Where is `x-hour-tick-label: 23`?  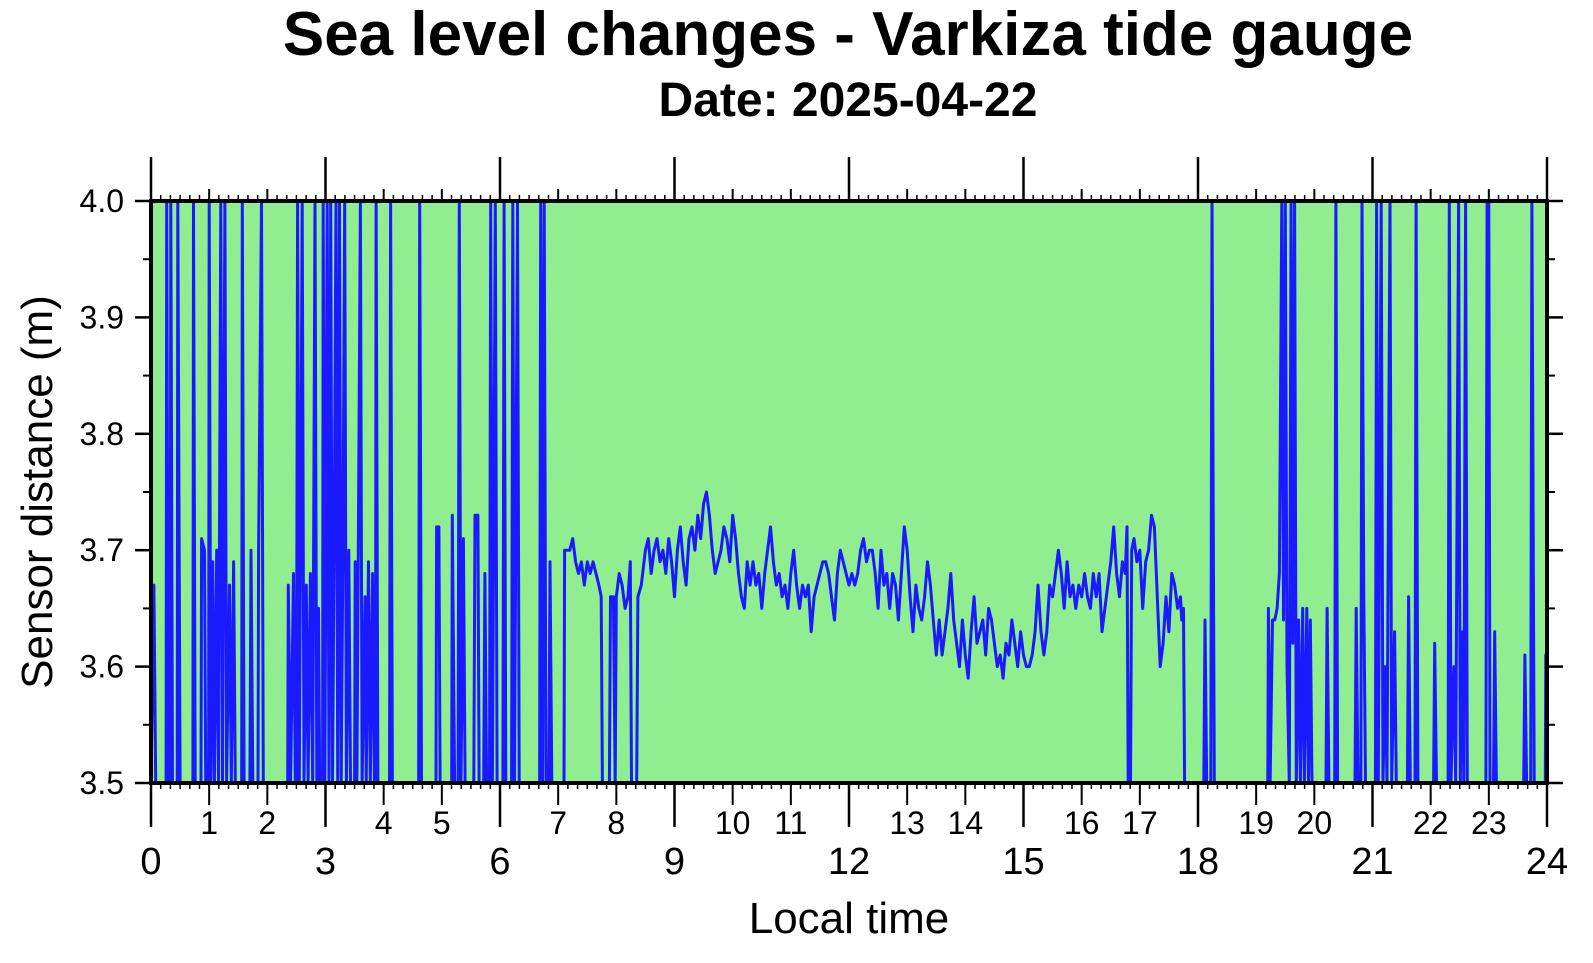
x-hour-tick-label: 23 is located at coordinates (1489, 823).